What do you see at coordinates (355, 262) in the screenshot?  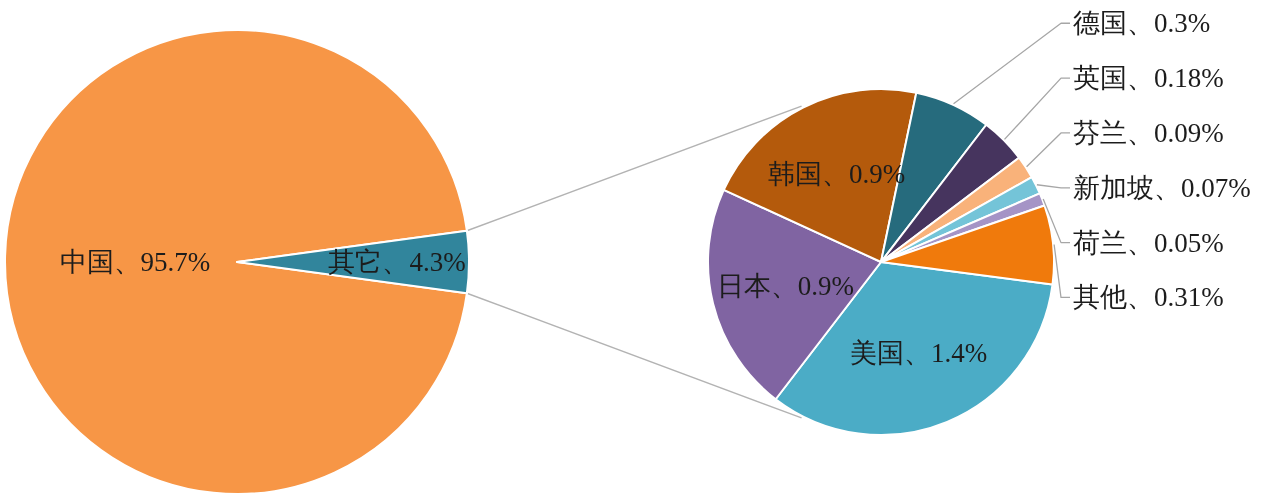 I see `slice-label: 其它` at bounding box center [355, 262].